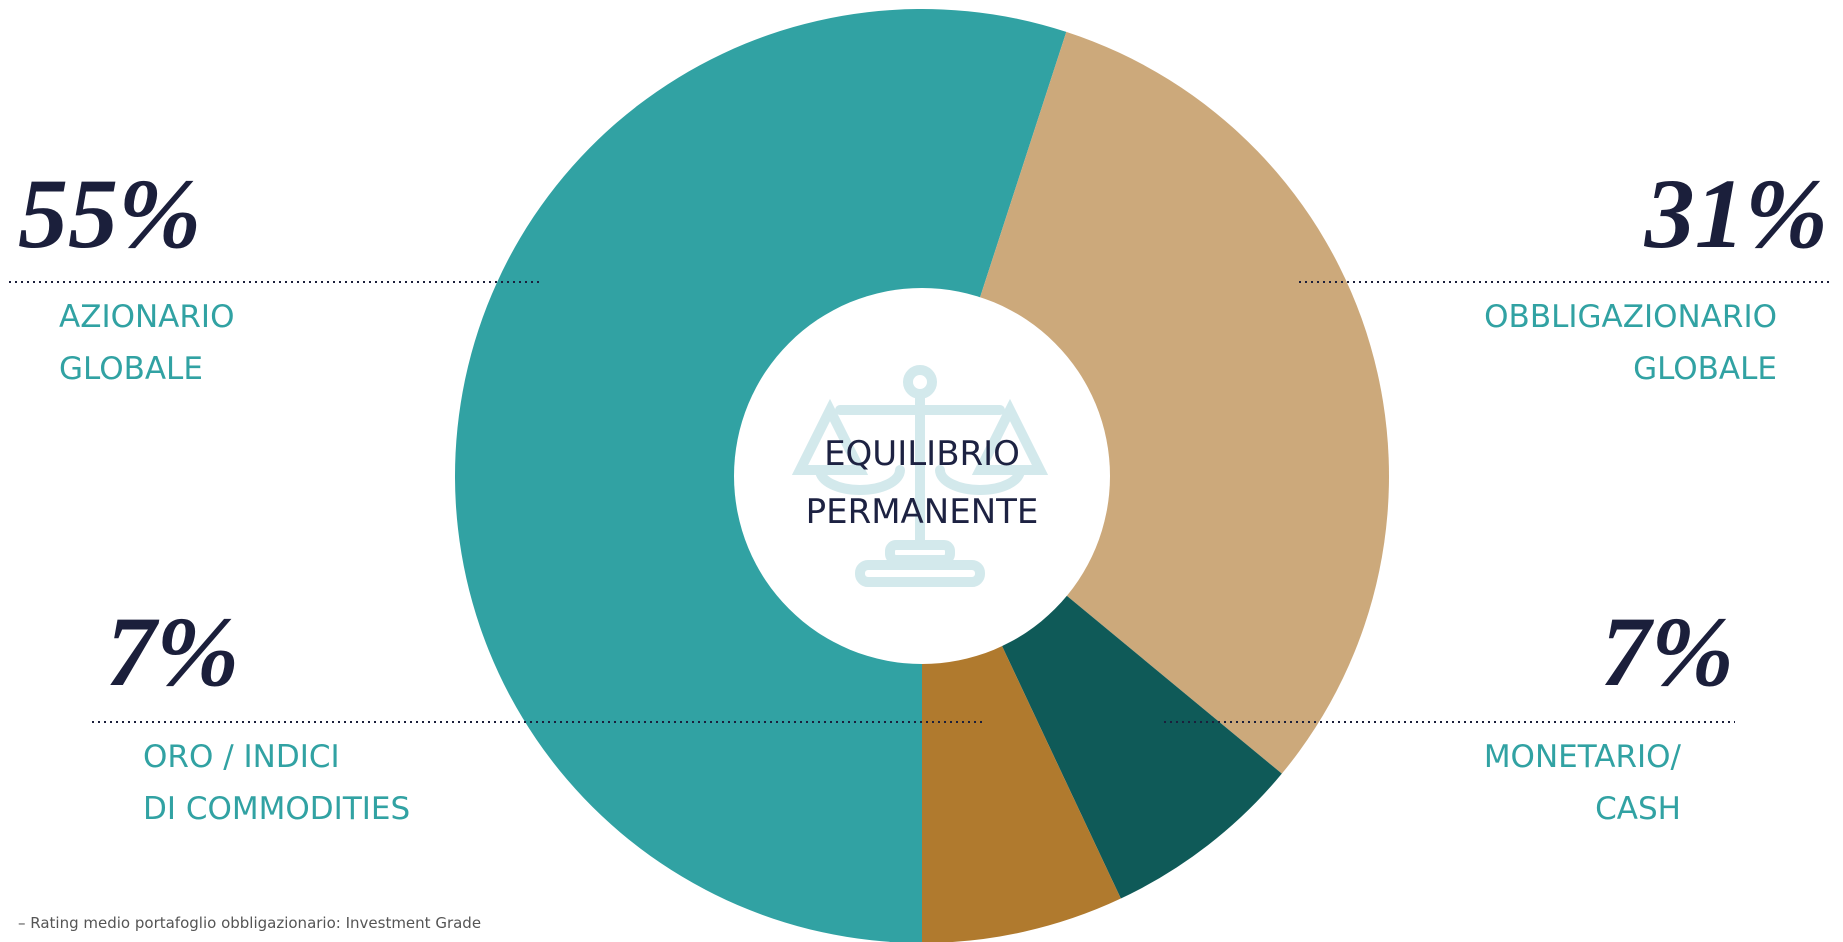 Image resolution: width=1843 pixels, height=942 pixels. I want to click on category-label: ORO / INDICI, so click(241, 757).